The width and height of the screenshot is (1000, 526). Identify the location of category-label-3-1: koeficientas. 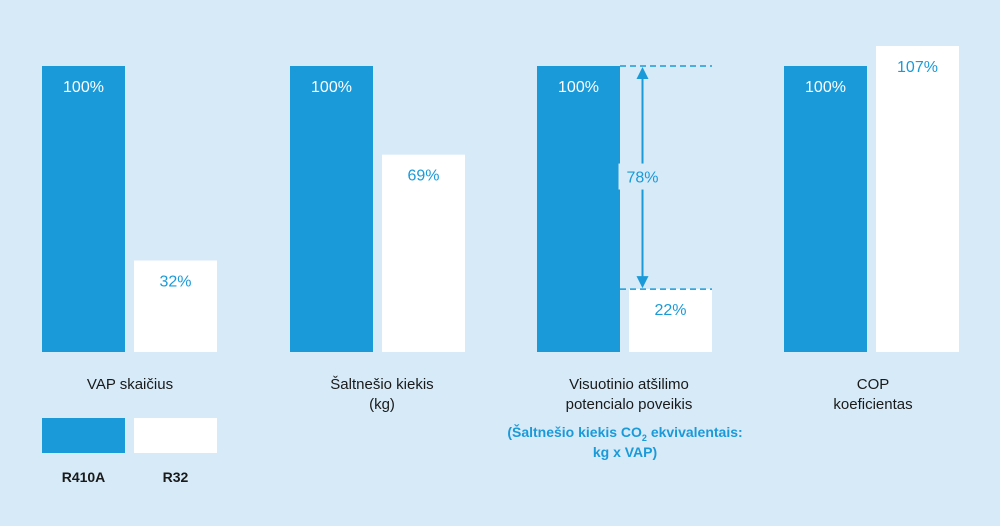
(872, 404).